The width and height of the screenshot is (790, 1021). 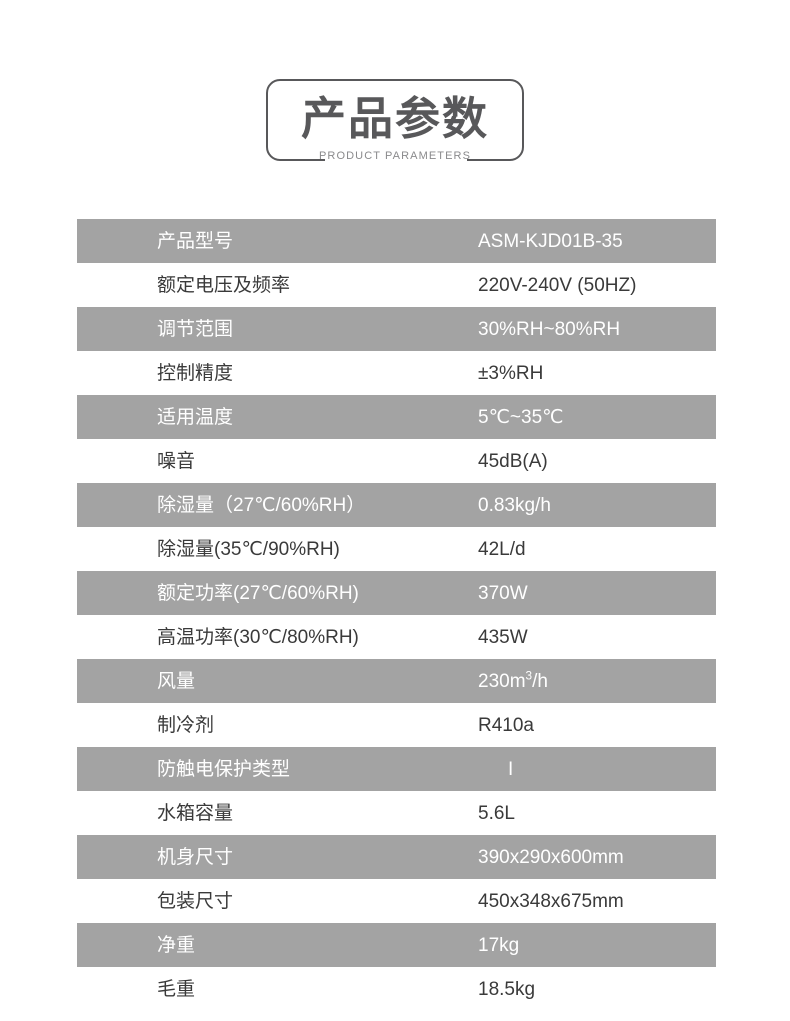 I want to click on spec-label: 调节范围, so click(x=195, y=329).